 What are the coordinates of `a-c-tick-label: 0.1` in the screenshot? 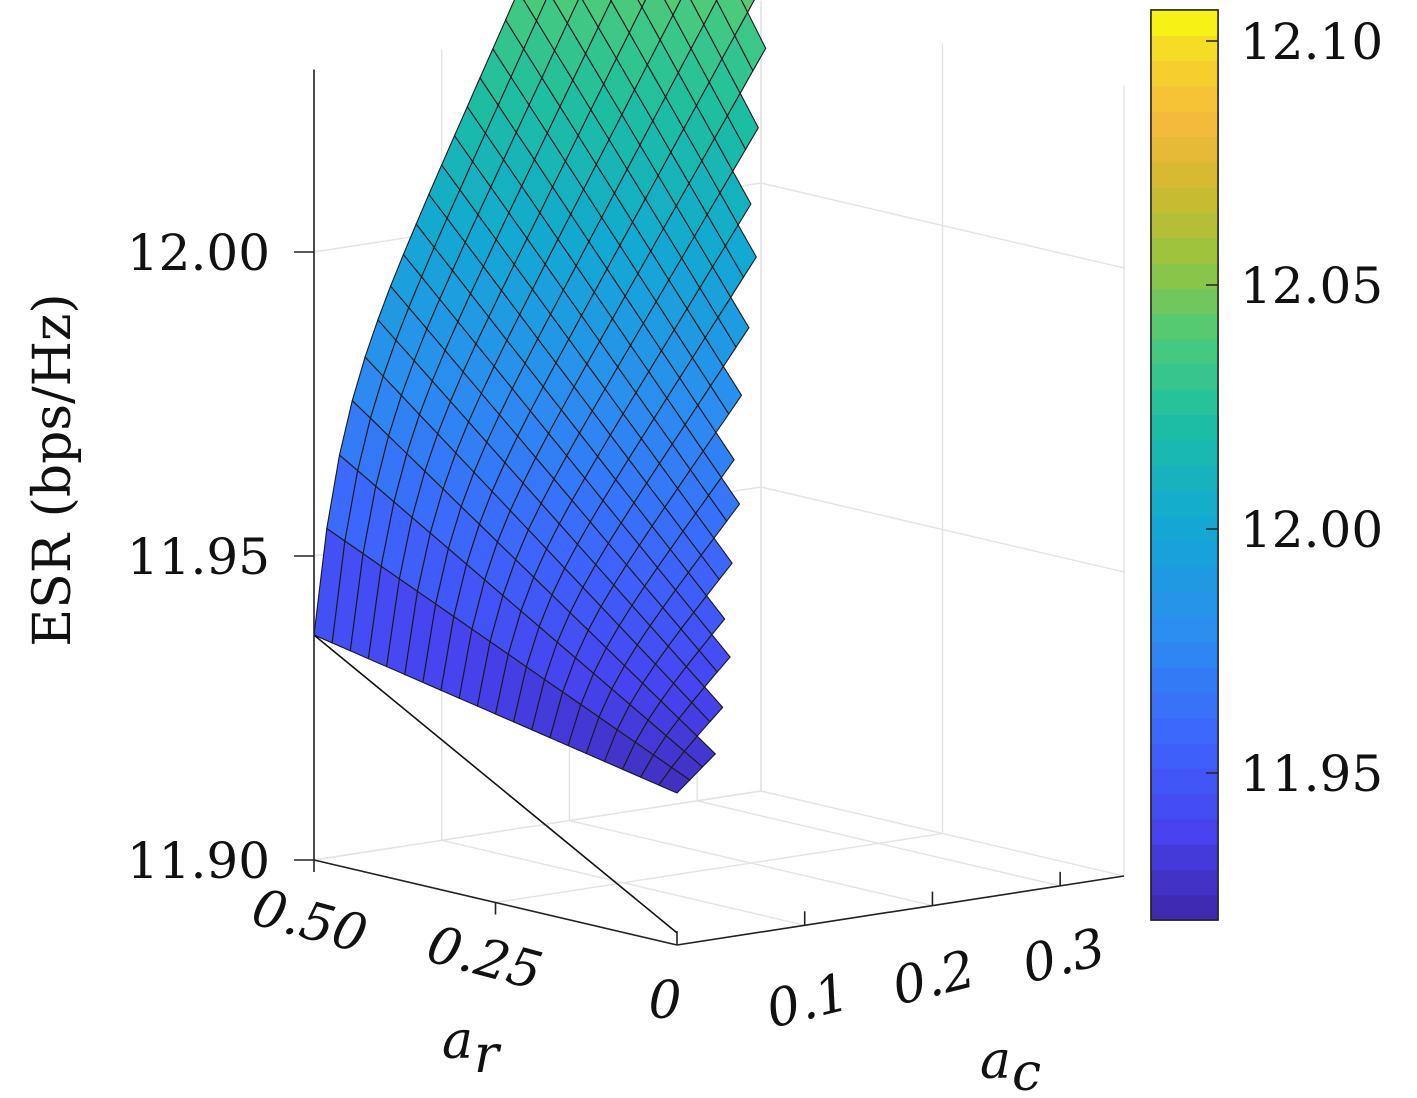 It's located at (808, 1001).